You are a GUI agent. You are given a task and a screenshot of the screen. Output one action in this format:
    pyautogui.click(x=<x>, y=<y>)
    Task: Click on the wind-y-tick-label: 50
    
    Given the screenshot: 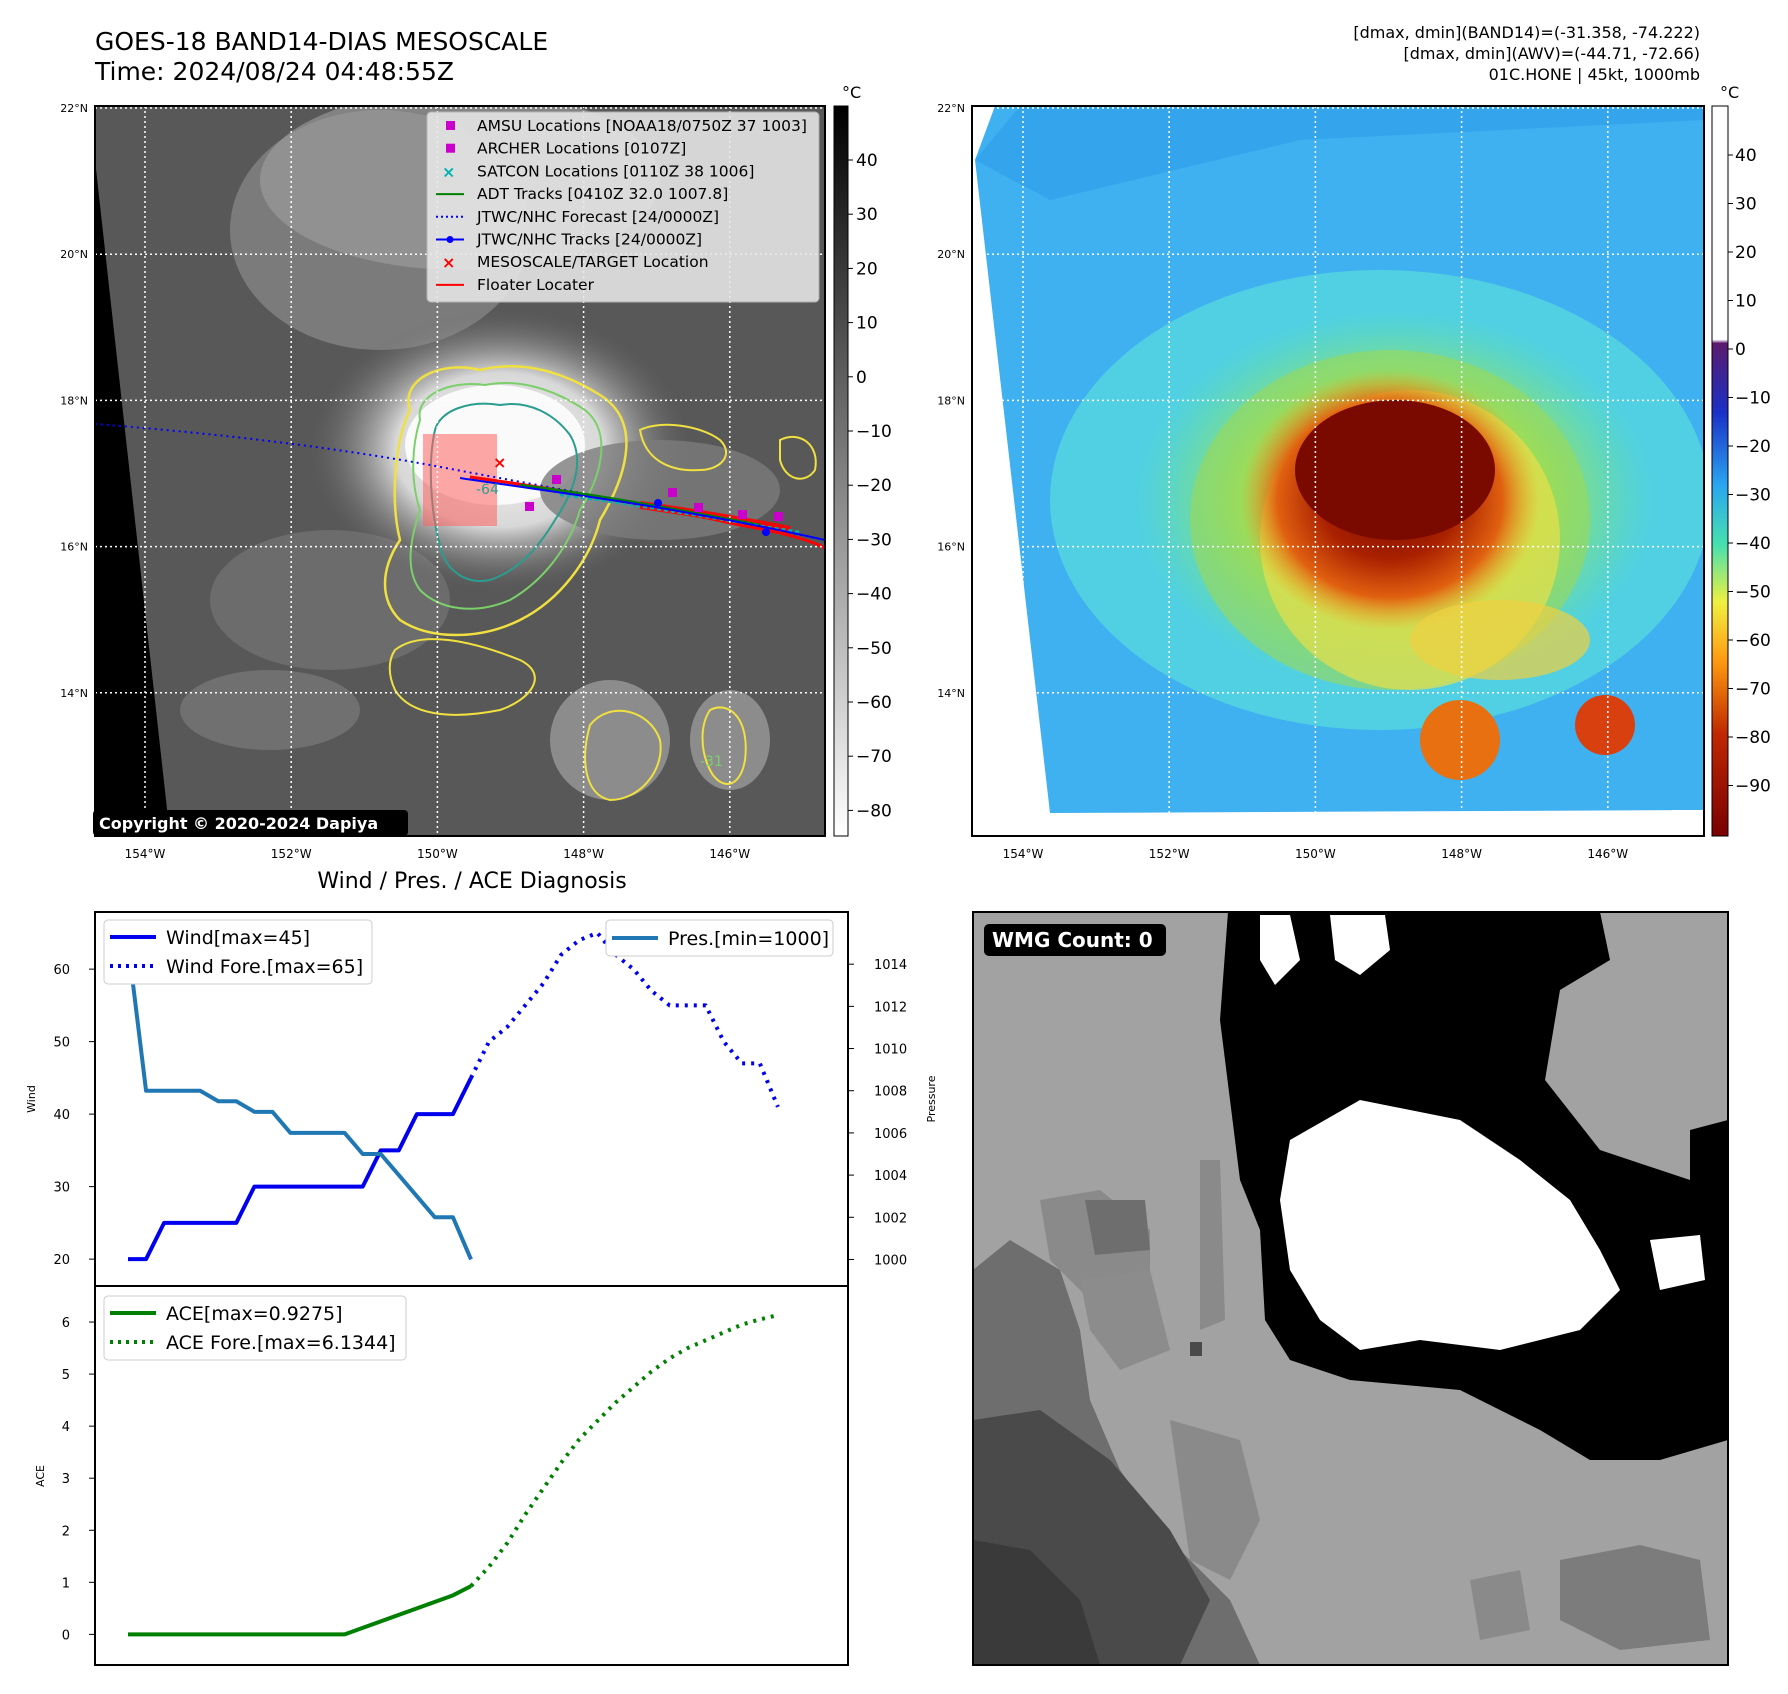 What is the action you would take?
    pyautogui.click(x=61, y=1043)
    